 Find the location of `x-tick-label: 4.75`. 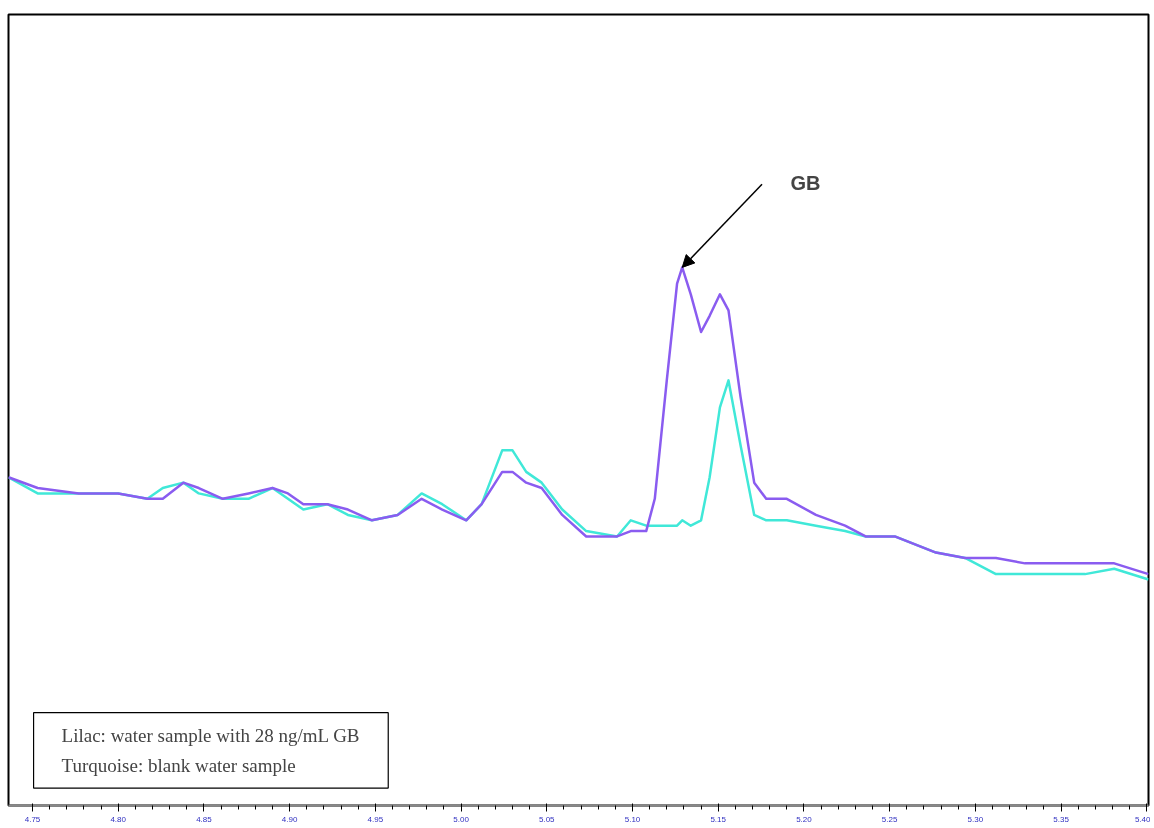

x-tick-label: 4.75 is located at coordinates (32, 819).